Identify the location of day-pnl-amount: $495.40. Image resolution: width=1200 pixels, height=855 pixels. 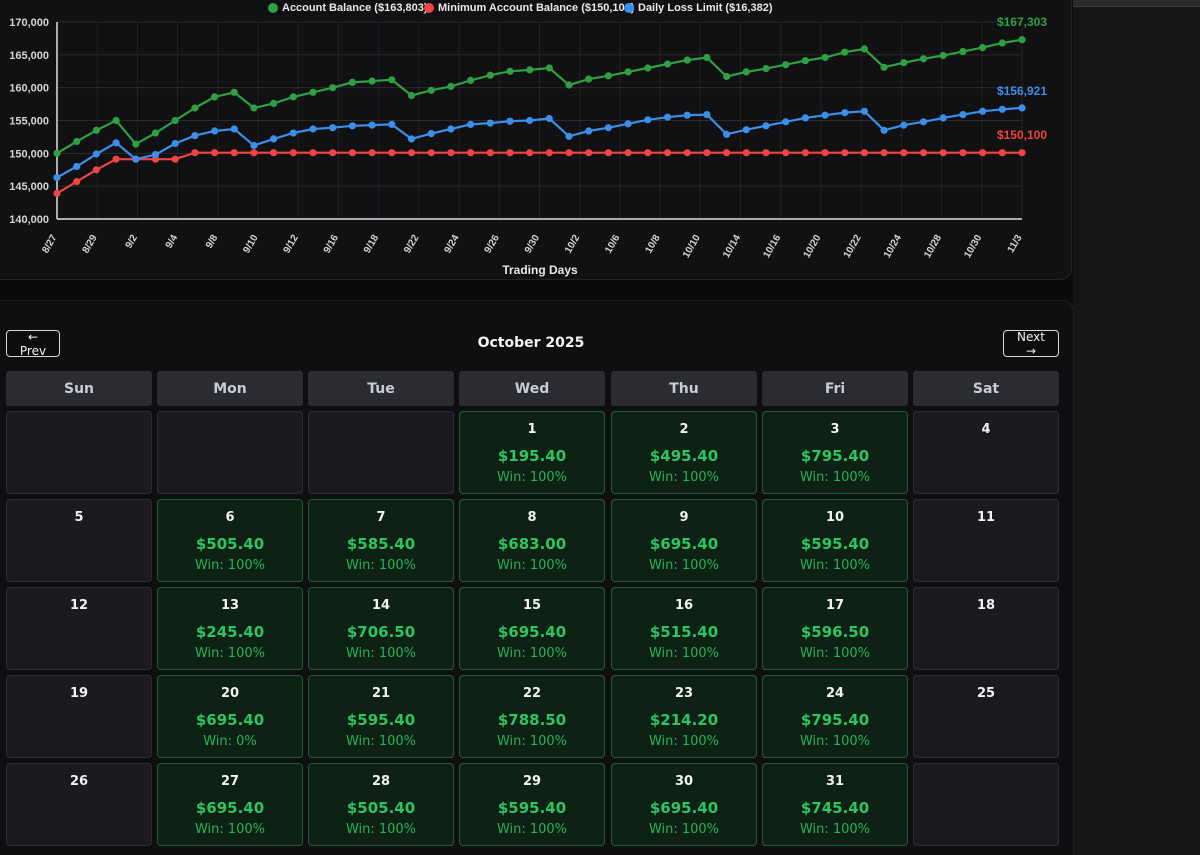
(684, 456).